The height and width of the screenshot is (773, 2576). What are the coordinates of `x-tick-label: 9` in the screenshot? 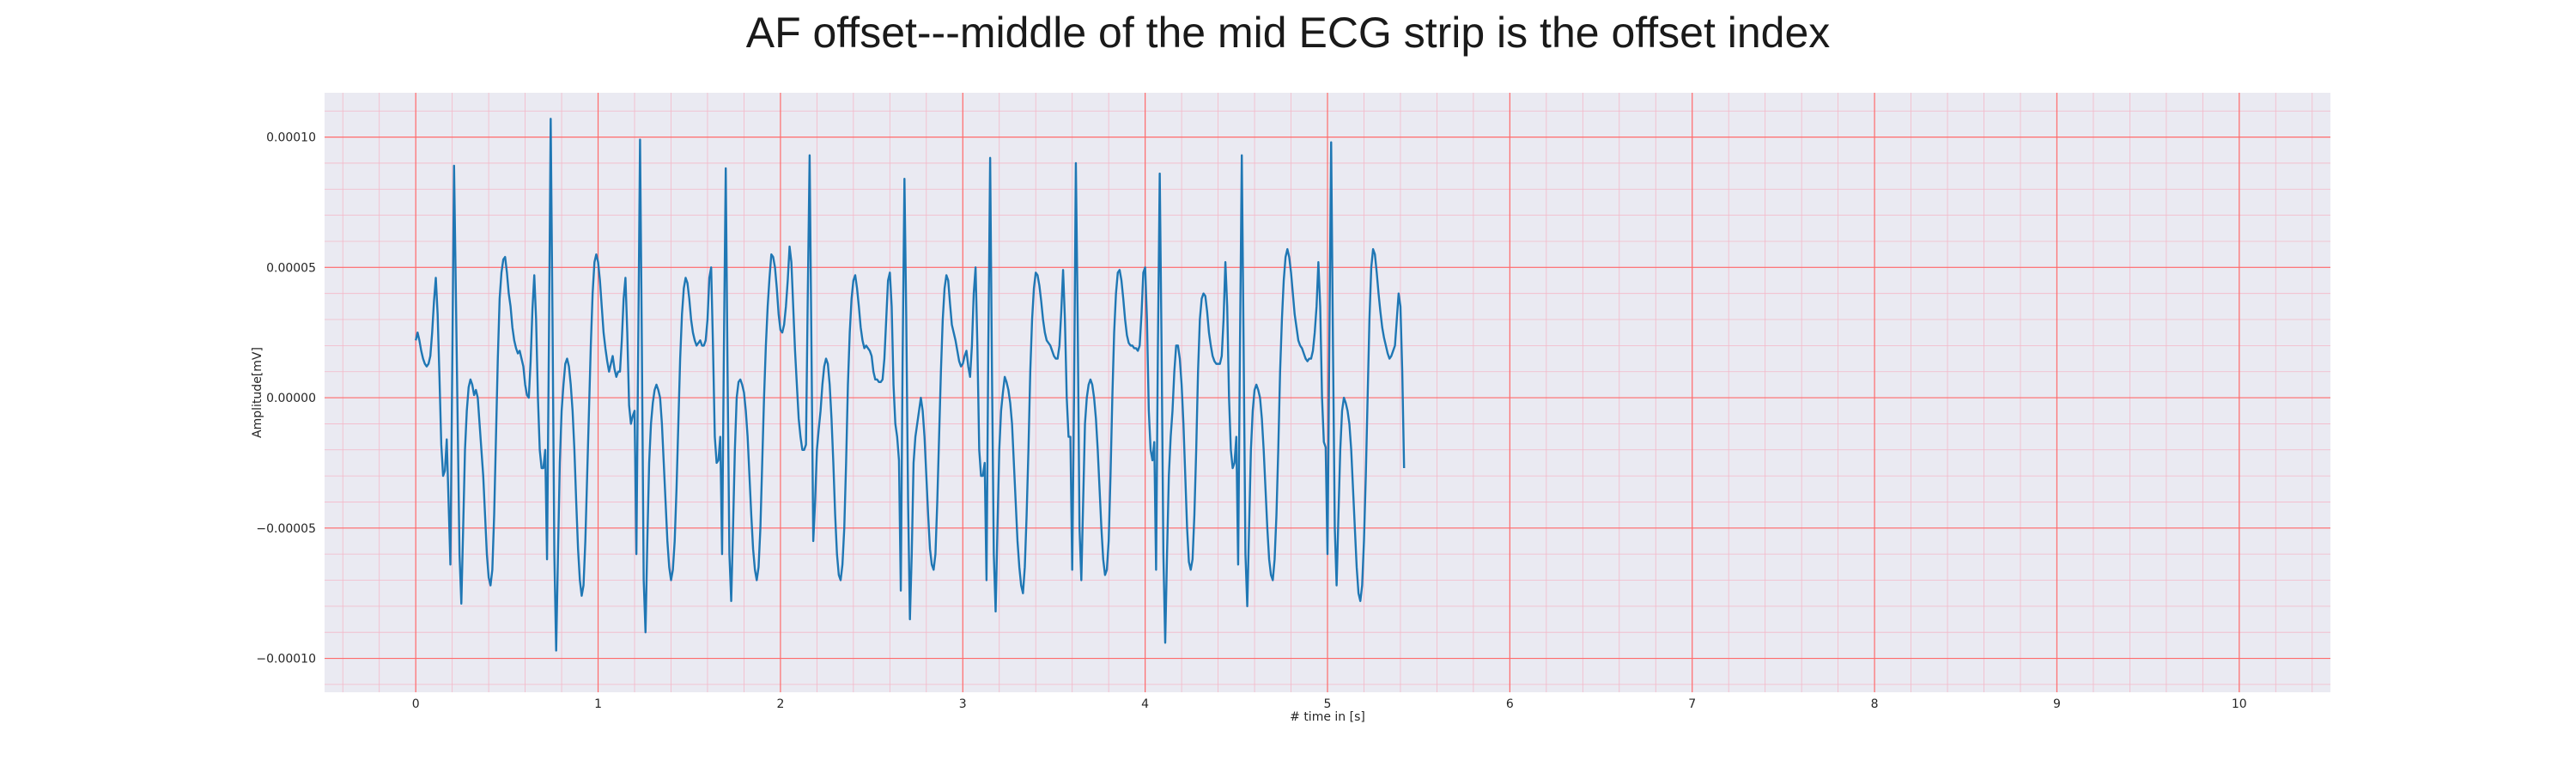 It's located at (2057, 704).